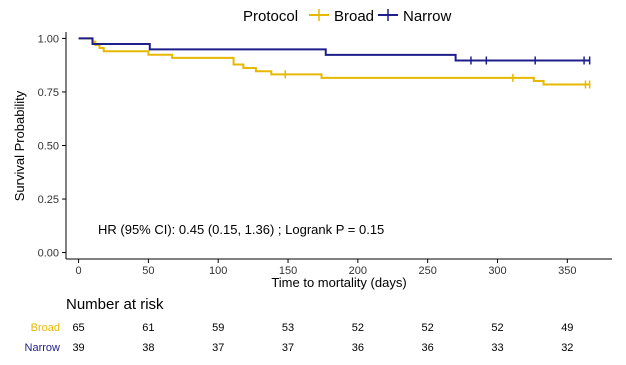 The image size is (626, 365). What do you see at coordinates (78, 348) in the screenshot?
I see `risk-value-narrow: 39` at bounding box center [78, 348].